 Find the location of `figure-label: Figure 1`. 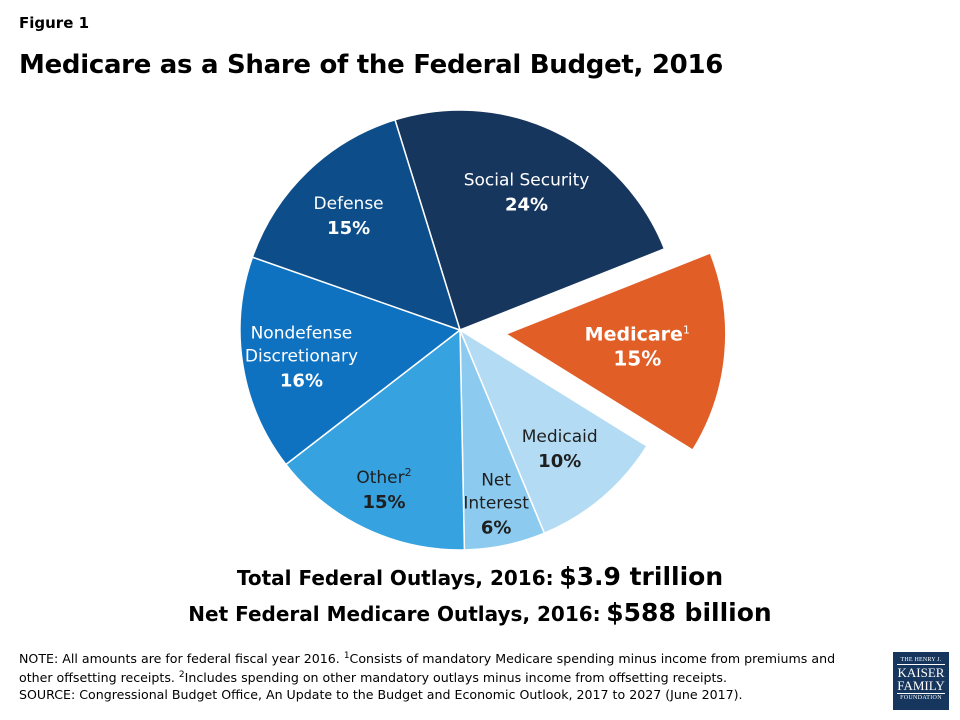

figure-label: Figure 1 is located at coordinates (54, 23).